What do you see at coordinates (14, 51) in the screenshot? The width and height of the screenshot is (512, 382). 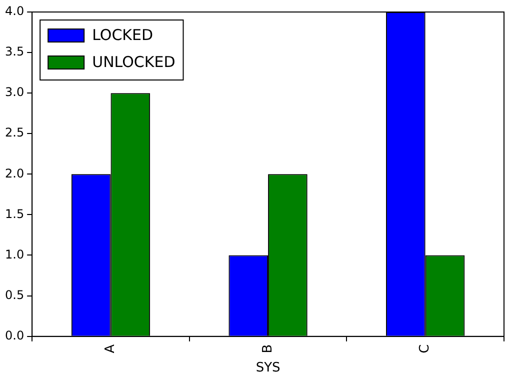 I see `y-tick-label: 3.5` at bounding box center [14, 51].